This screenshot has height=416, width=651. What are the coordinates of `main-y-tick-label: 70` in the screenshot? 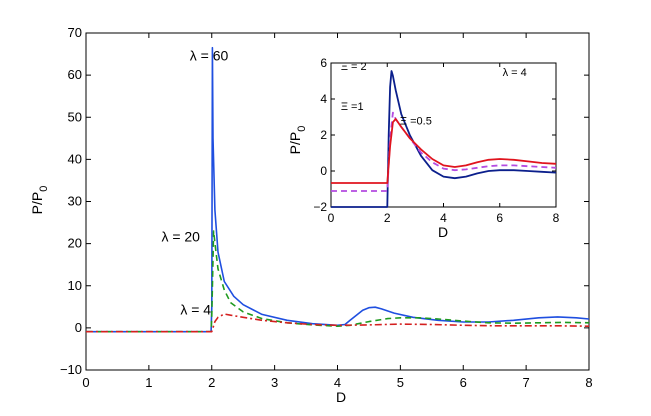 It's located at (75, 32).